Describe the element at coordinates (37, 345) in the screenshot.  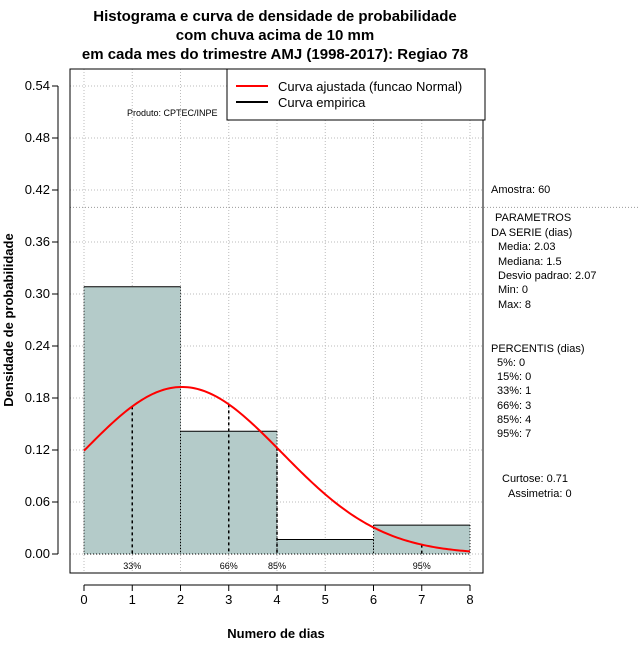
I see `y-tick-label-0.24: 0.24` at that location.